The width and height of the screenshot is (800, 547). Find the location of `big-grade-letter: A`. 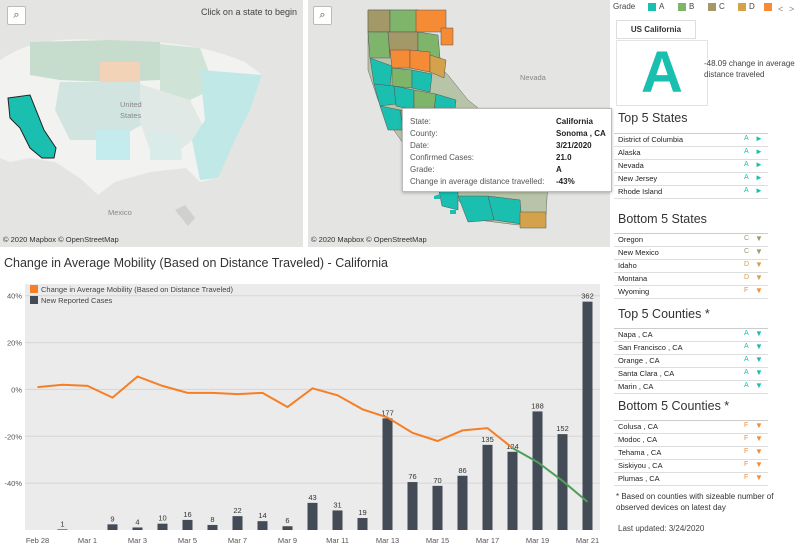

big-grade-letter: A is located at coordinates (662, 73).